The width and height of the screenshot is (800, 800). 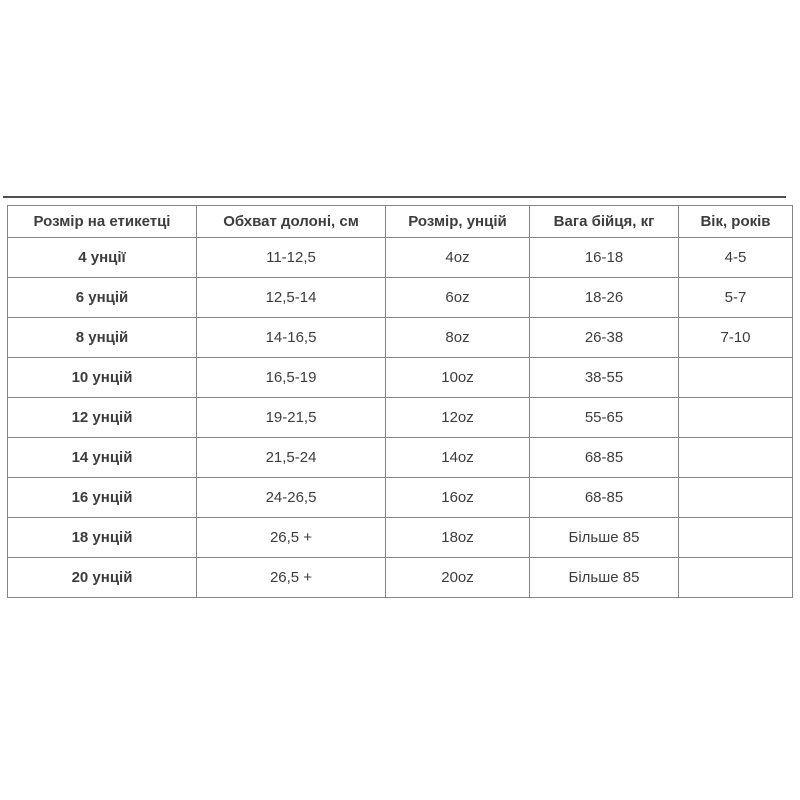 What do you see at coordinates (102, 537) in the screenshot?
I see `row-label-cell: 18 унцій` at bounding box center [102, 537].